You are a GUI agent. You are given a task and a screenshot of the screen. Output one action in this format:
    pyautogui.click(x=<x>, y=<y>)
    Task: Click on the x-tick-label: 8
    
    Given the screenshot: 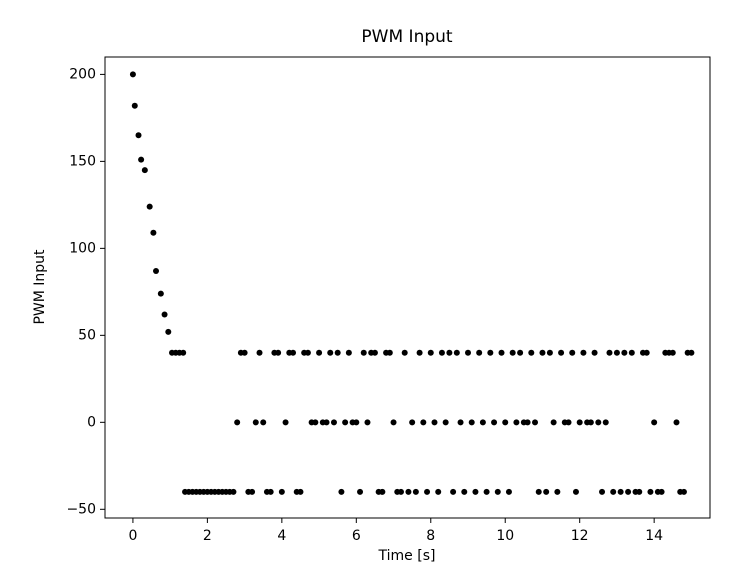 What is the action you would take?
    pyautogui.click(x=430, y=536)
    